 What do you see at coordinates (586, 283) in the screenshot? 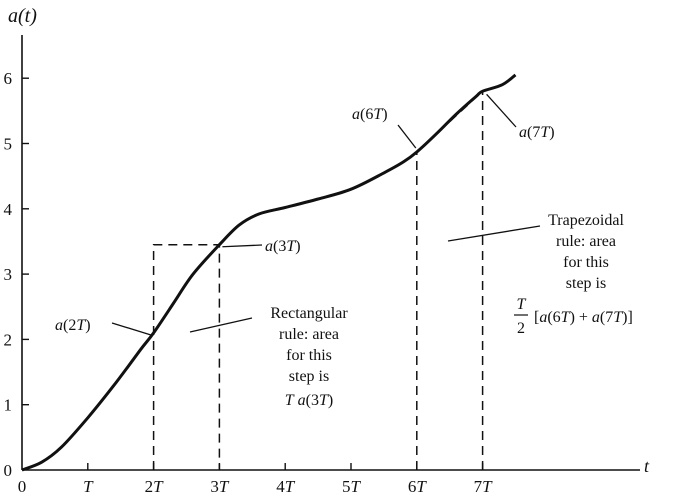
I see `trapezoidal-note-line: step is` at bounding box center [586, 283].